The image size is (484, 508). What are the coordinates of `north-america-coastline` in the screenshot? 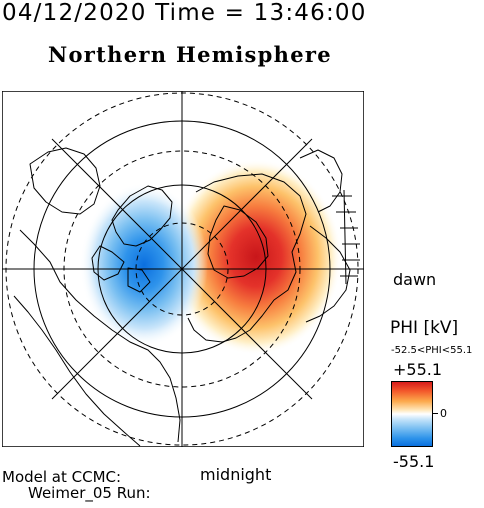 It's located at (100, 336).